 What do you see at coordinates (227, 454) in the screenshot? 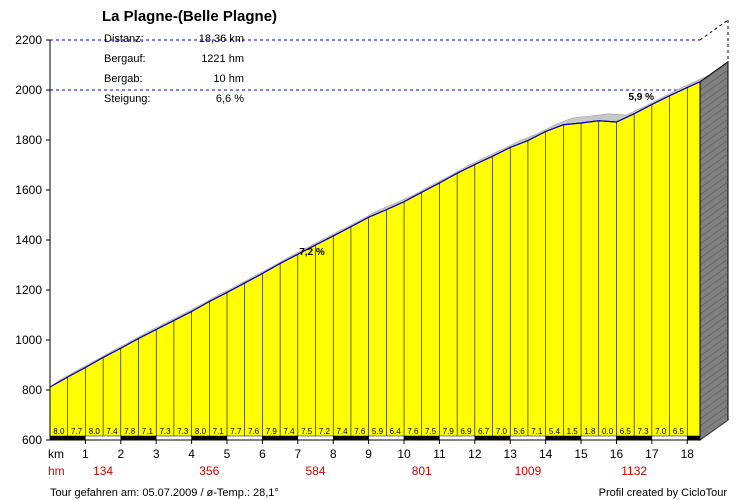
I see `x-tick-label: 5` at bounding box center [227, 454].